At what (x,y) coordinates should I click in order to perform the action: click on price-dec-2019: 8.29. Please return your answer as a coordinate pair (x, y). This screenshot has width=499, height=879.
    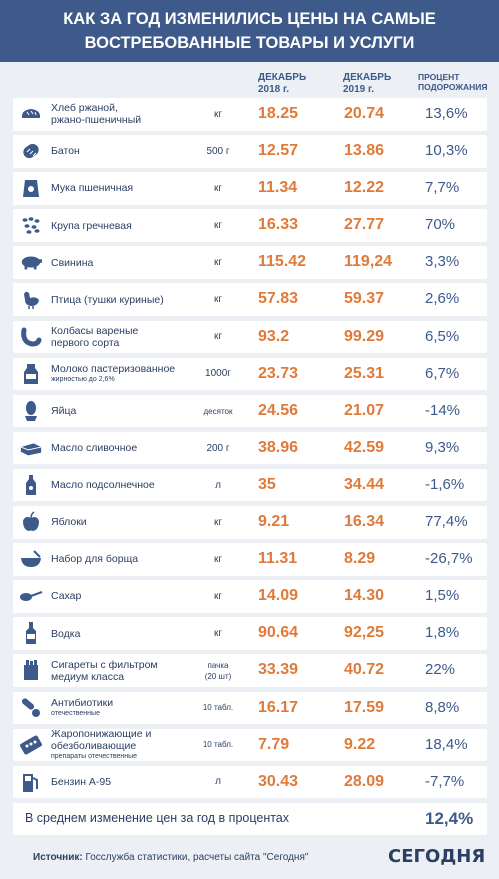
    Looking at the image, I should click on (360, 559).